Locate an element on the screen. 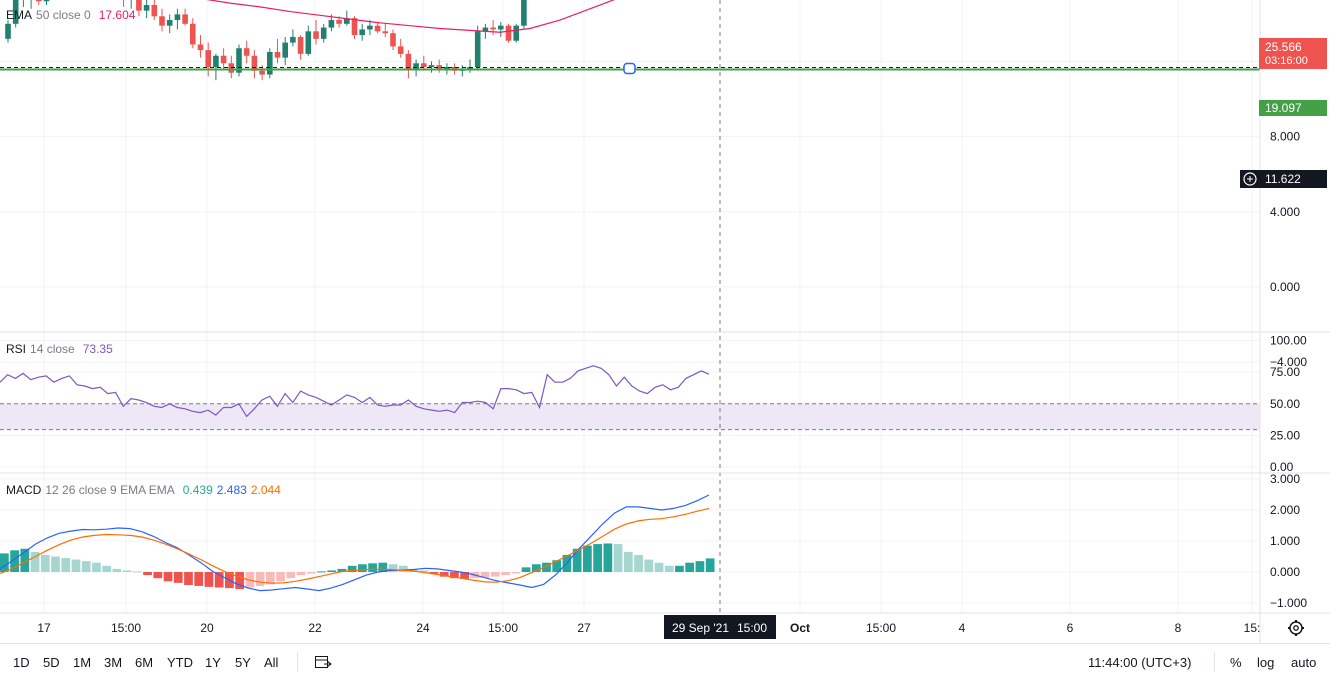  crosshair-time-label is located at coordinates (720, 627).